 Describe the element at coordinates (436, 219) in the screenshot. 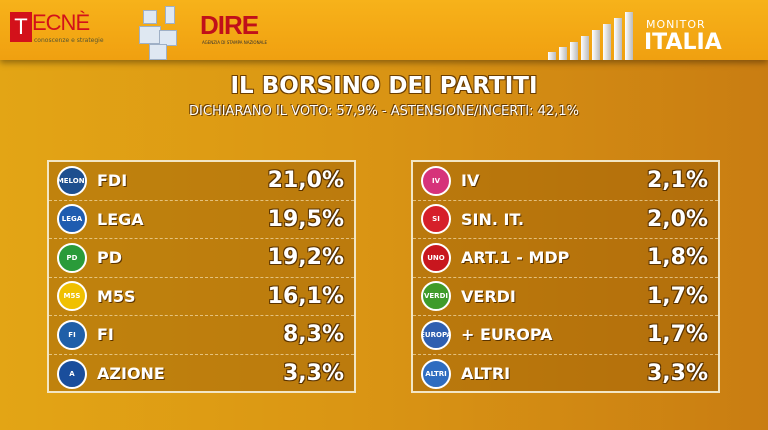

I see `party-logo-icon: SI` at that location.